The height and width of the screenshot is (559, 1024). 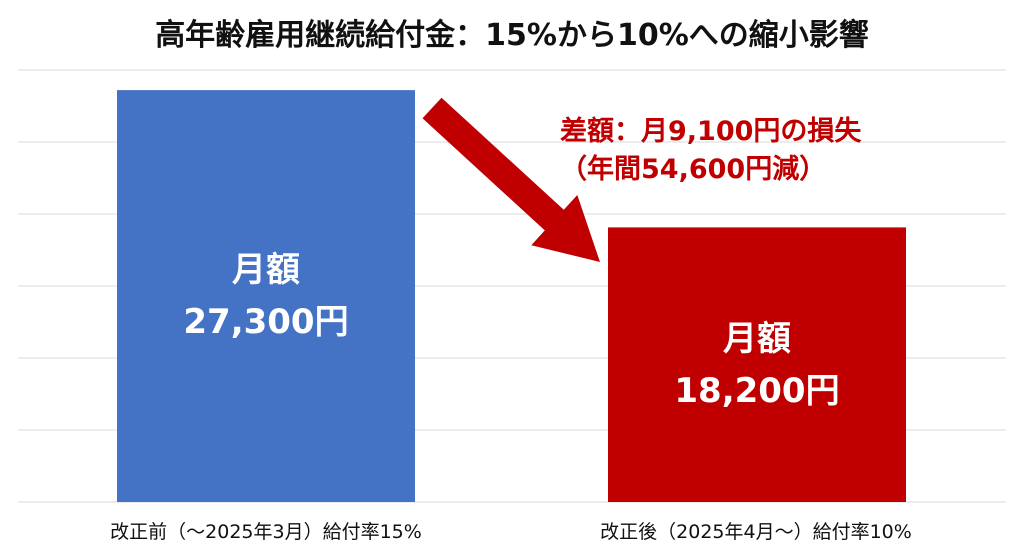 I want to click on bar-label-before: 月額 27,300円, so click(x=266, y=296).